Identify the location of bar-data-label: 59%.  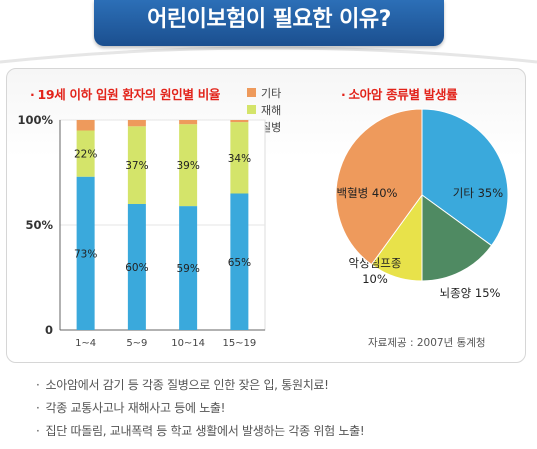
(187, 269).